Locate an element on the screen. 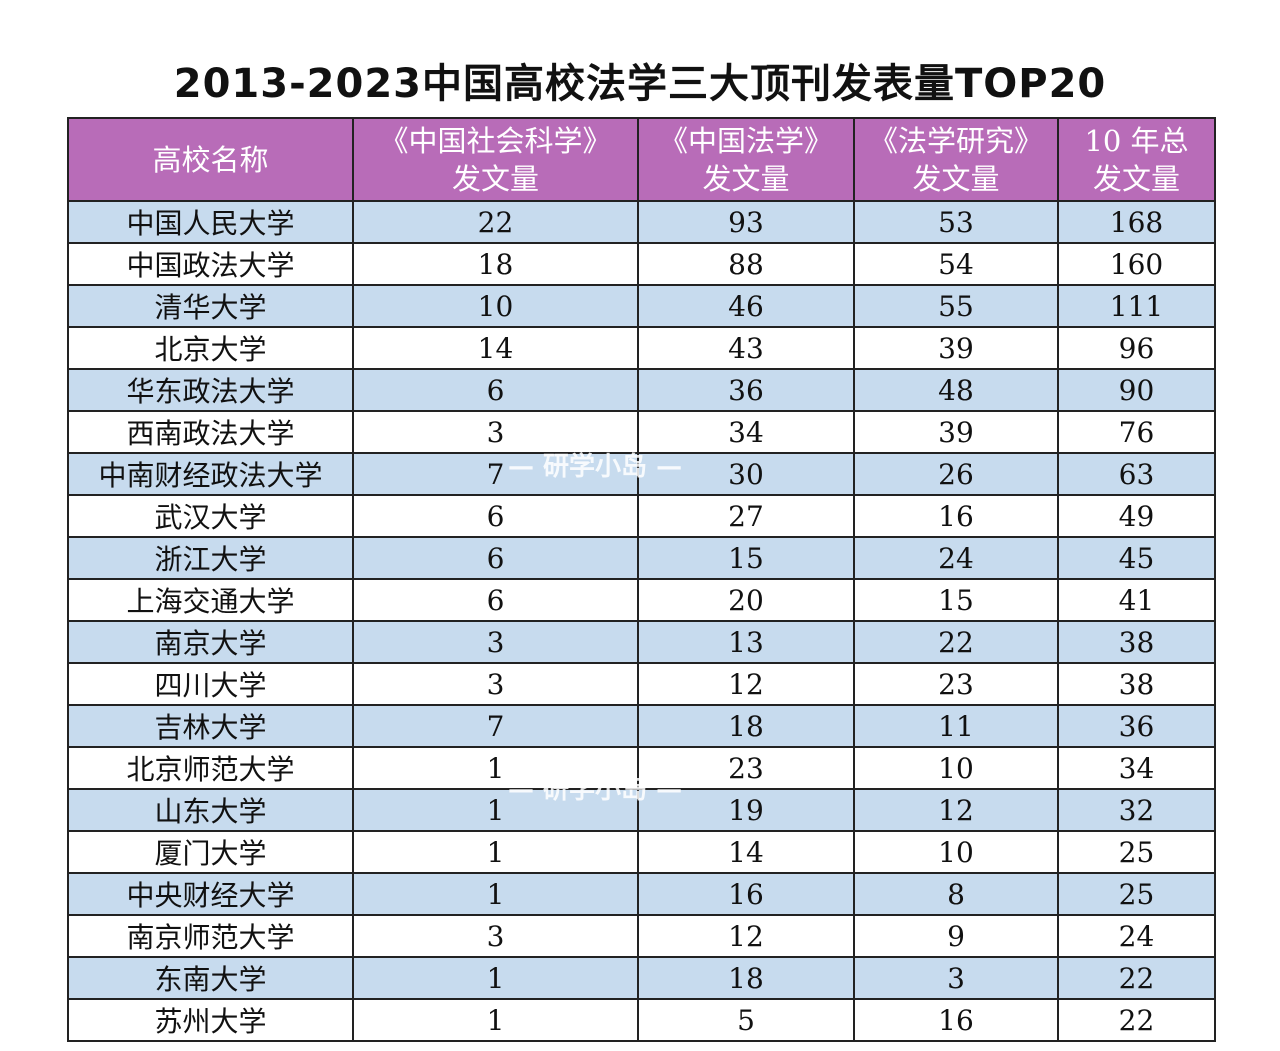 Image resolution: width=1280 pixels, height=1051 pixels. table-row: 东南大学 1 18 3 22 is located at coordinates (641, 978).